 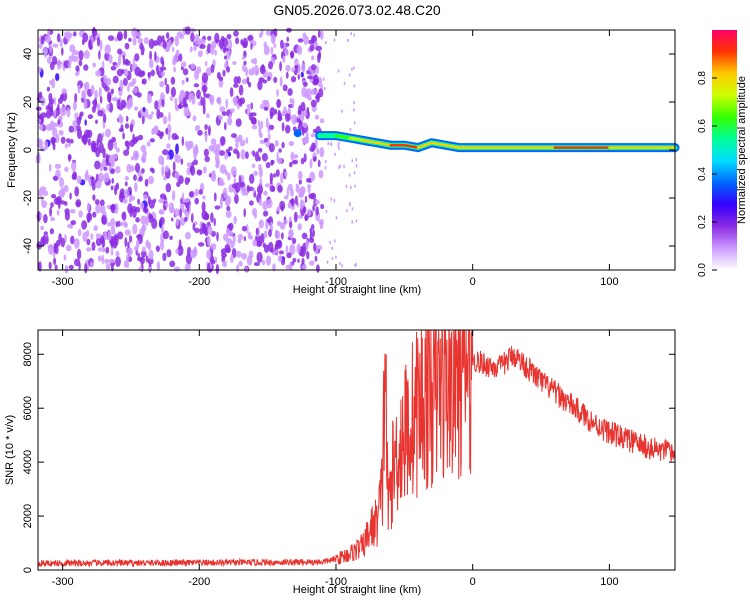 What do you see at coordinates (28, 516) in the screenshot?
I see `y-tick-label: 2000` at bounding box center [28, 516].